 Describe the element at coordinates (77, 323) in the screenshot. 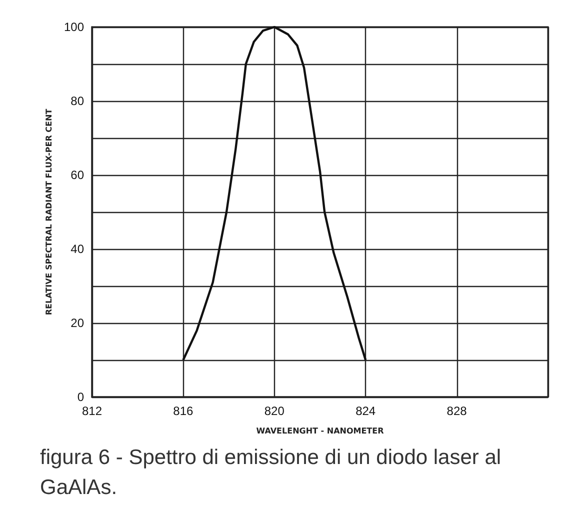

I see `y-tick-label: 20` at that location.